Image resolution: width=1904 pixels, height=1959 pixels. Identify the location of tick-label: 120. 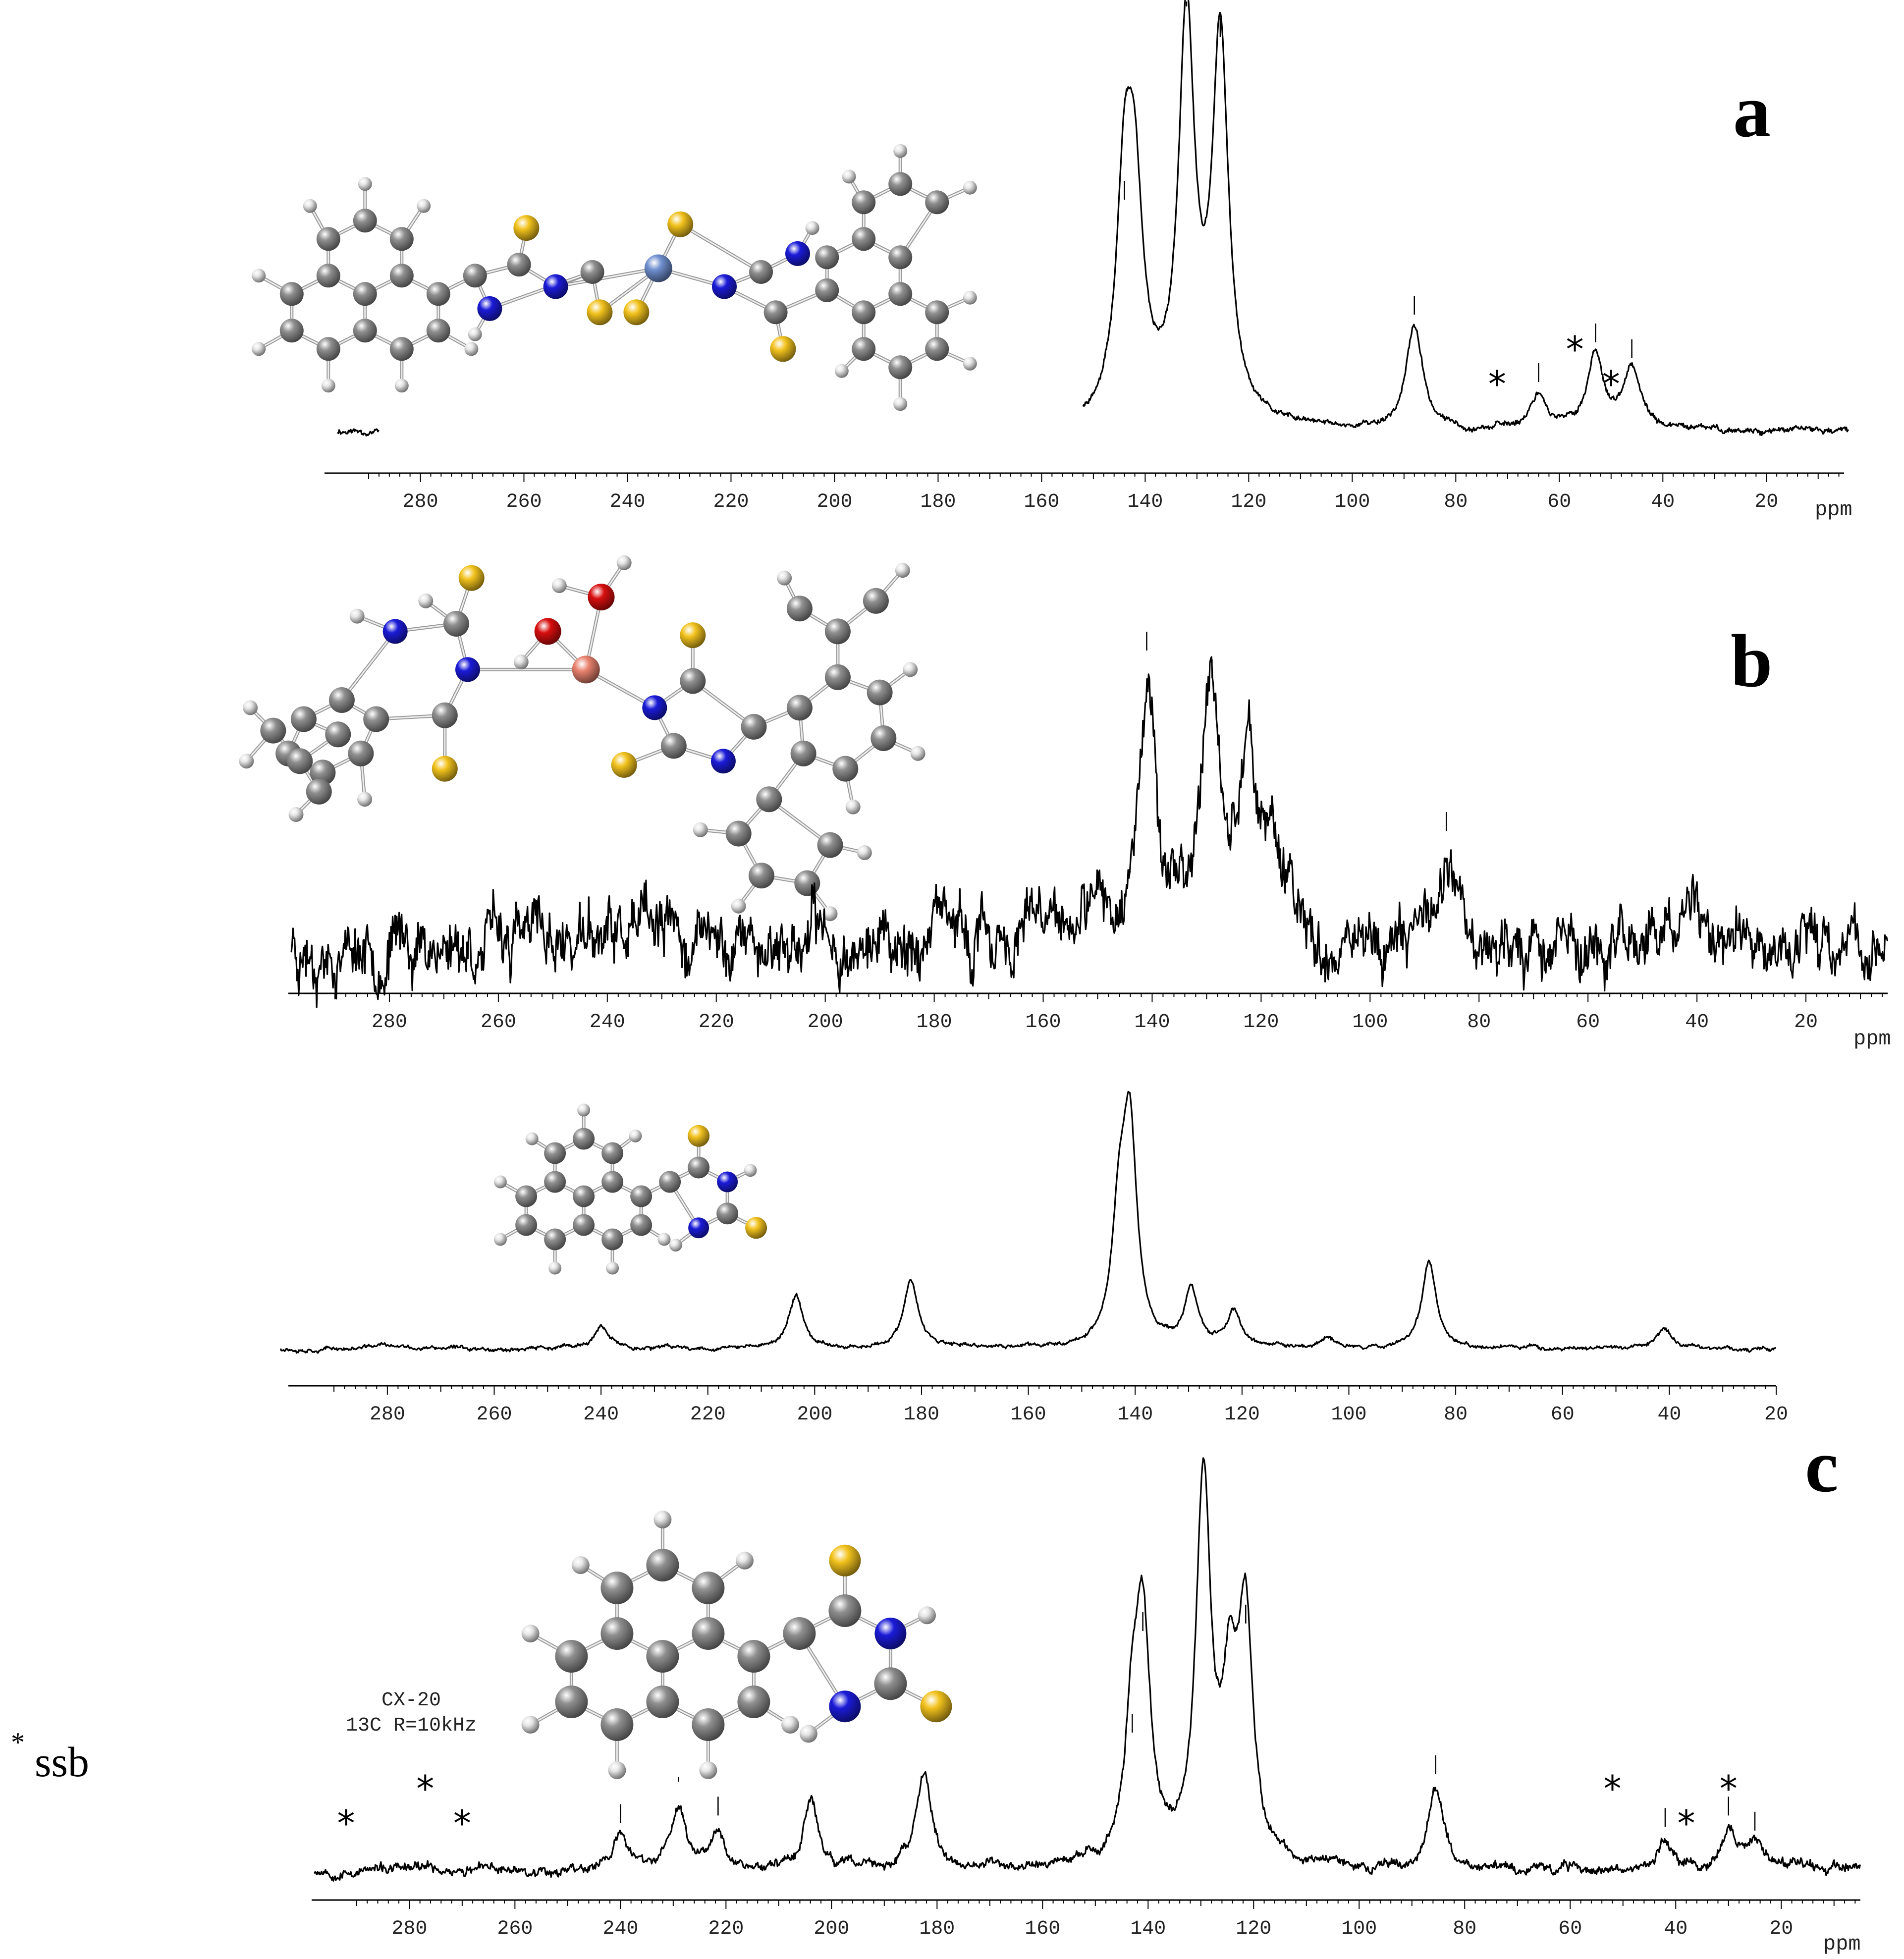
(1249, 502).